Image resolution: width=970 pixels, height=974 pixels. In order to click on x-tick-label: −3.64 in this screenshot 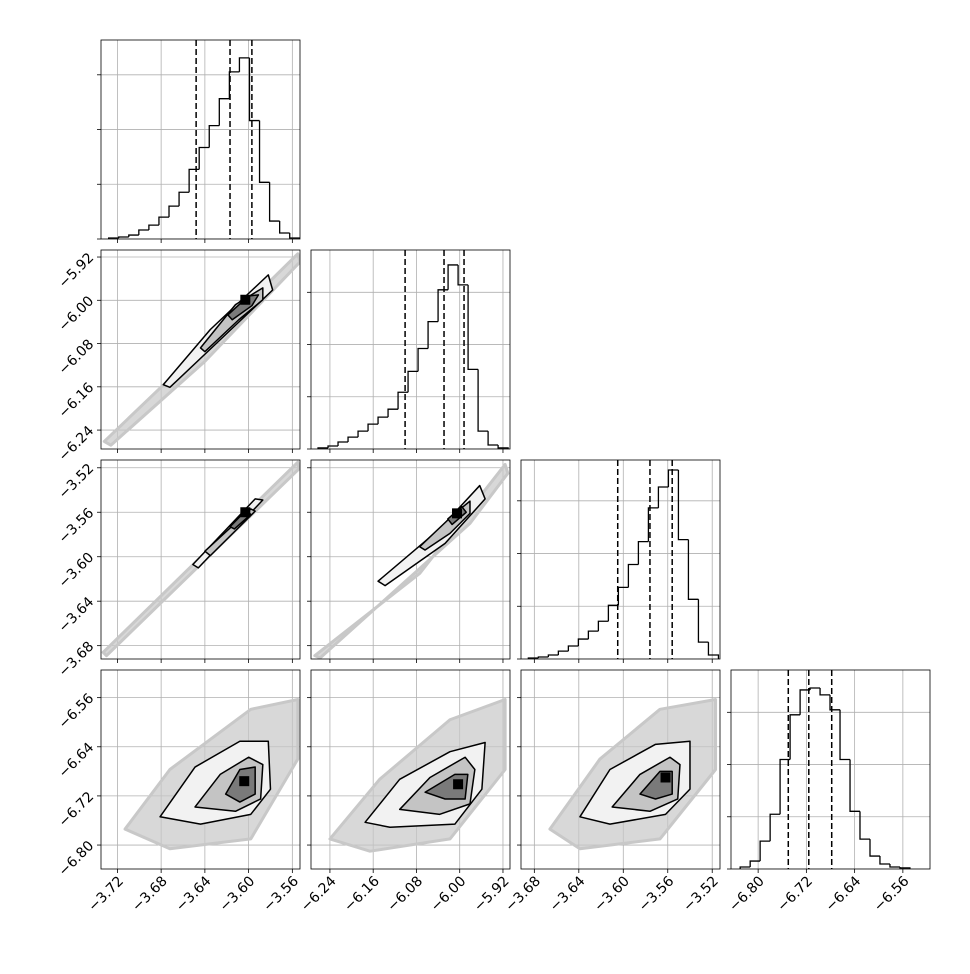, I will do `click(194, 894)`.